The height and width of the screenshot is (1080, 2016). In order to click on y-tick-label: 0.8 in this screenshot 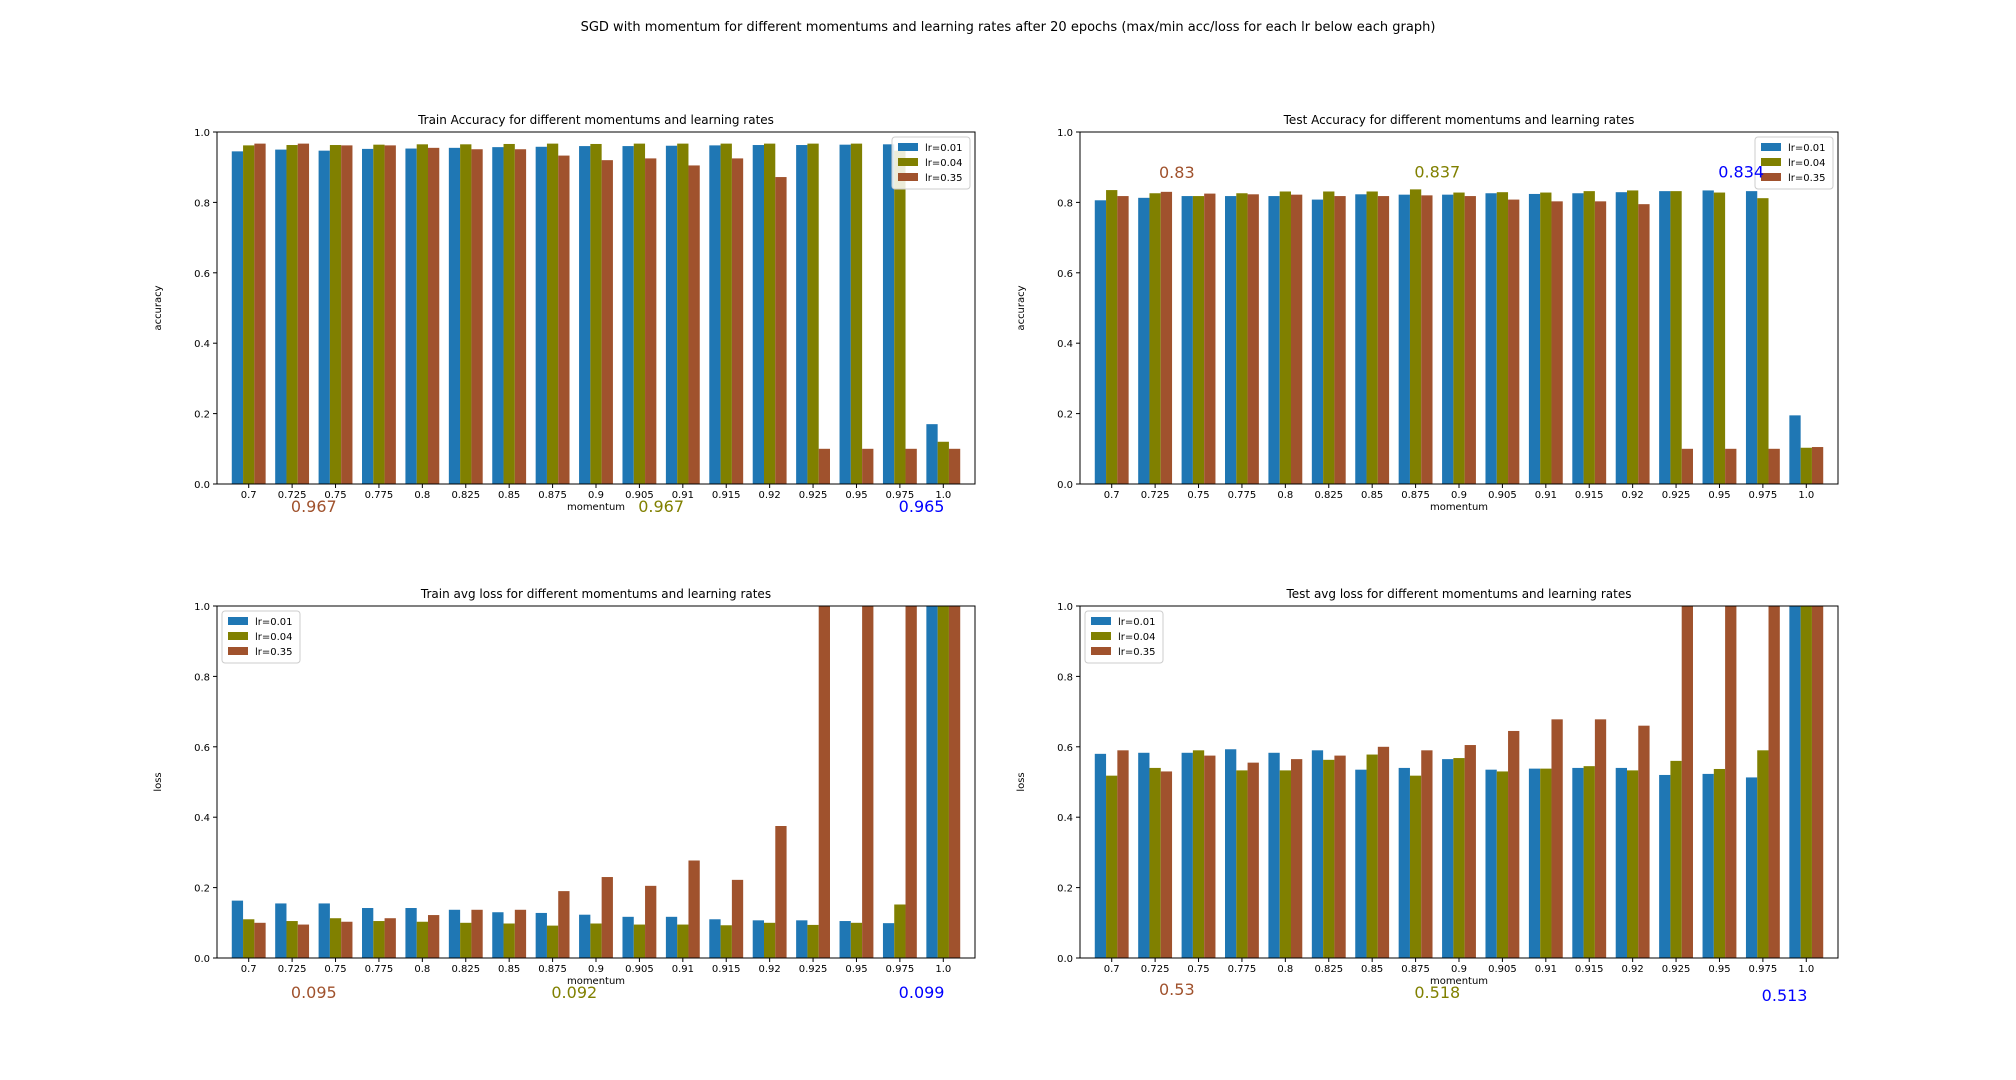, I will do `click(202, 677)`.